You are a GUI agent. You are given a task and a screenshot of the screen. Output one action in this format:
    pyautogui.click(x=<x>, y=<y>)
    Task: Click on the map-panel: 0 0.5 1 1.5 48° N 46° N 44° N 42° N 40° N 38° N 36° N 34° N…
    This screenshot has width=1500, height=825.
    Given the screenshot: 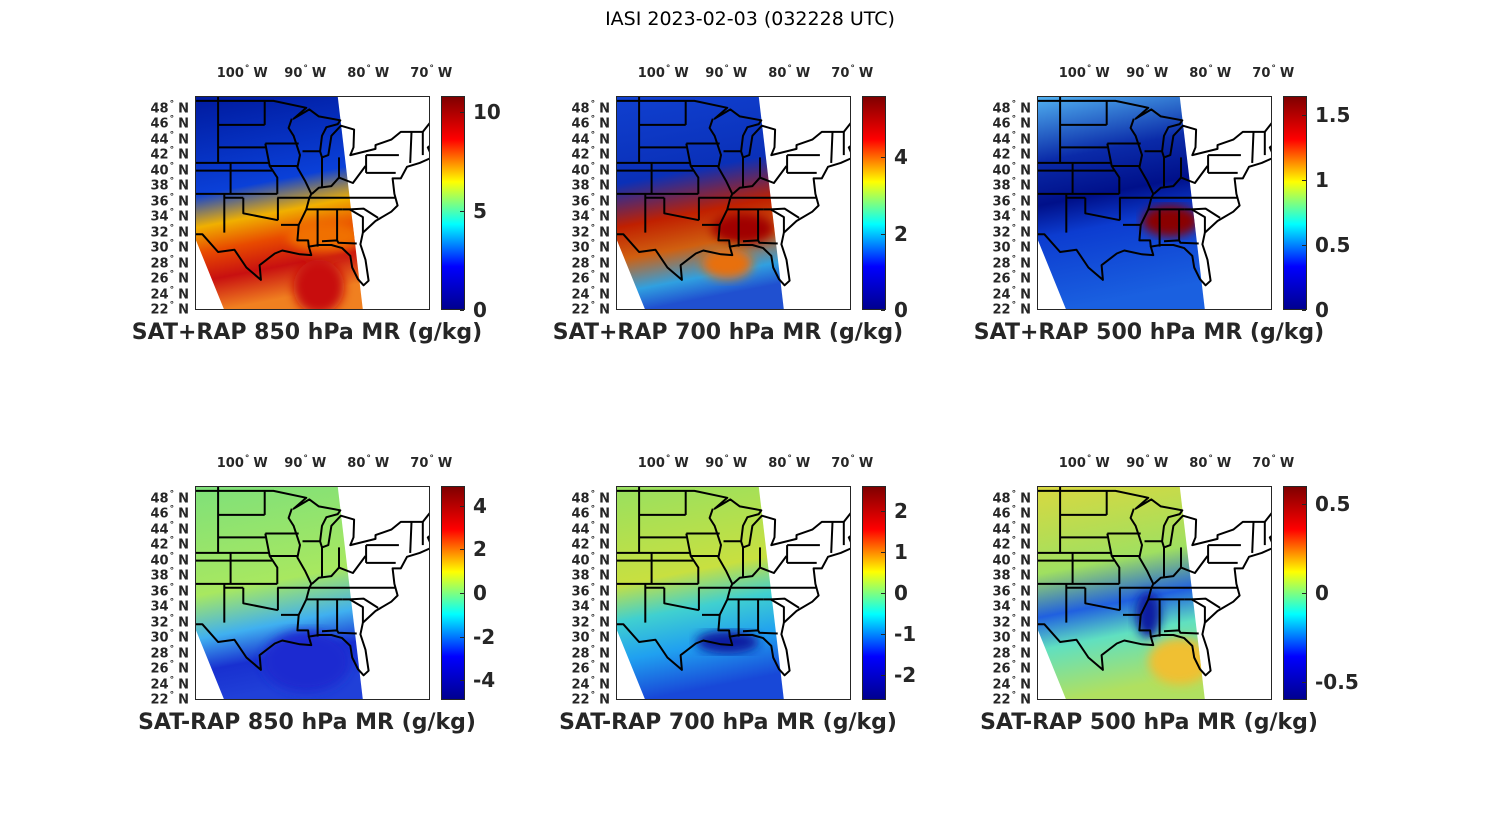 What is the action you would take?
    pyautogui.click(x=1162, y=204)
    